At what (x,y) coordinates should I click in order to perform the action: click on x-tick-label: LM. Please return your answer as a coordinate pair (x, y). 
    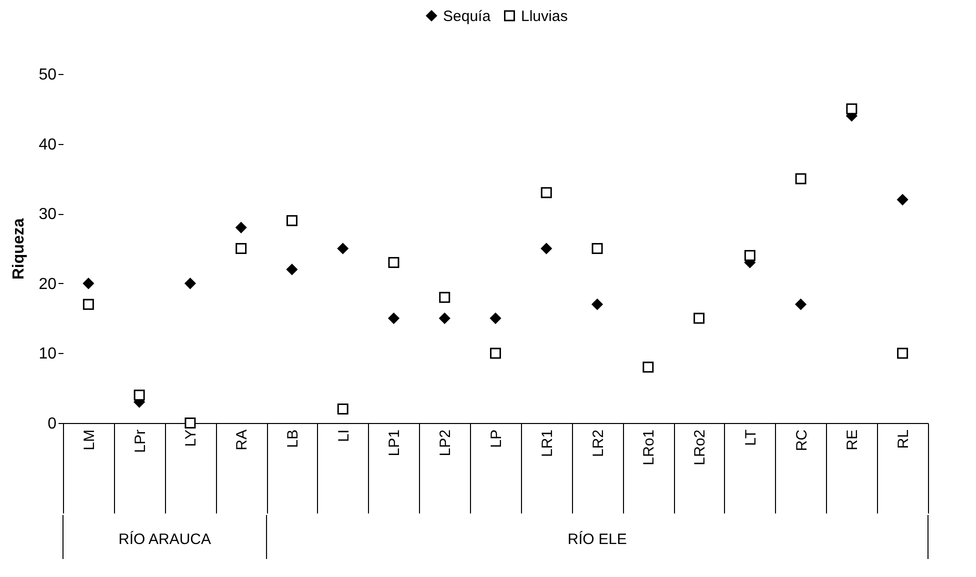
    Looking at the image, I should click on (89, 440).